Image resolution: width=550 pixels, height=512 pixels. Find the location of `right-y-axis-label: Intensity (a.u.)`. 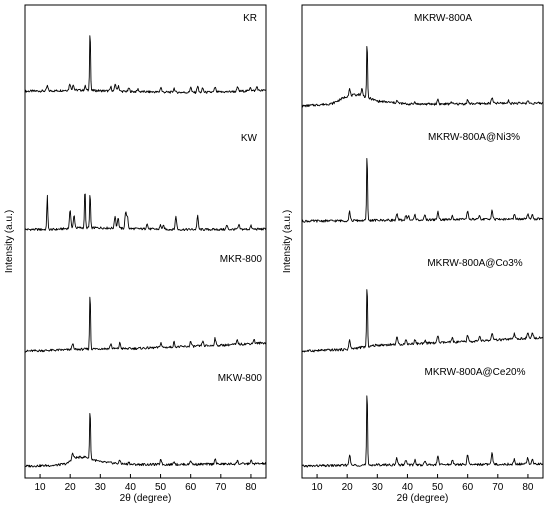

right-y-axis-label: Intensity (a.u.) is located at coordinates (287, 241).